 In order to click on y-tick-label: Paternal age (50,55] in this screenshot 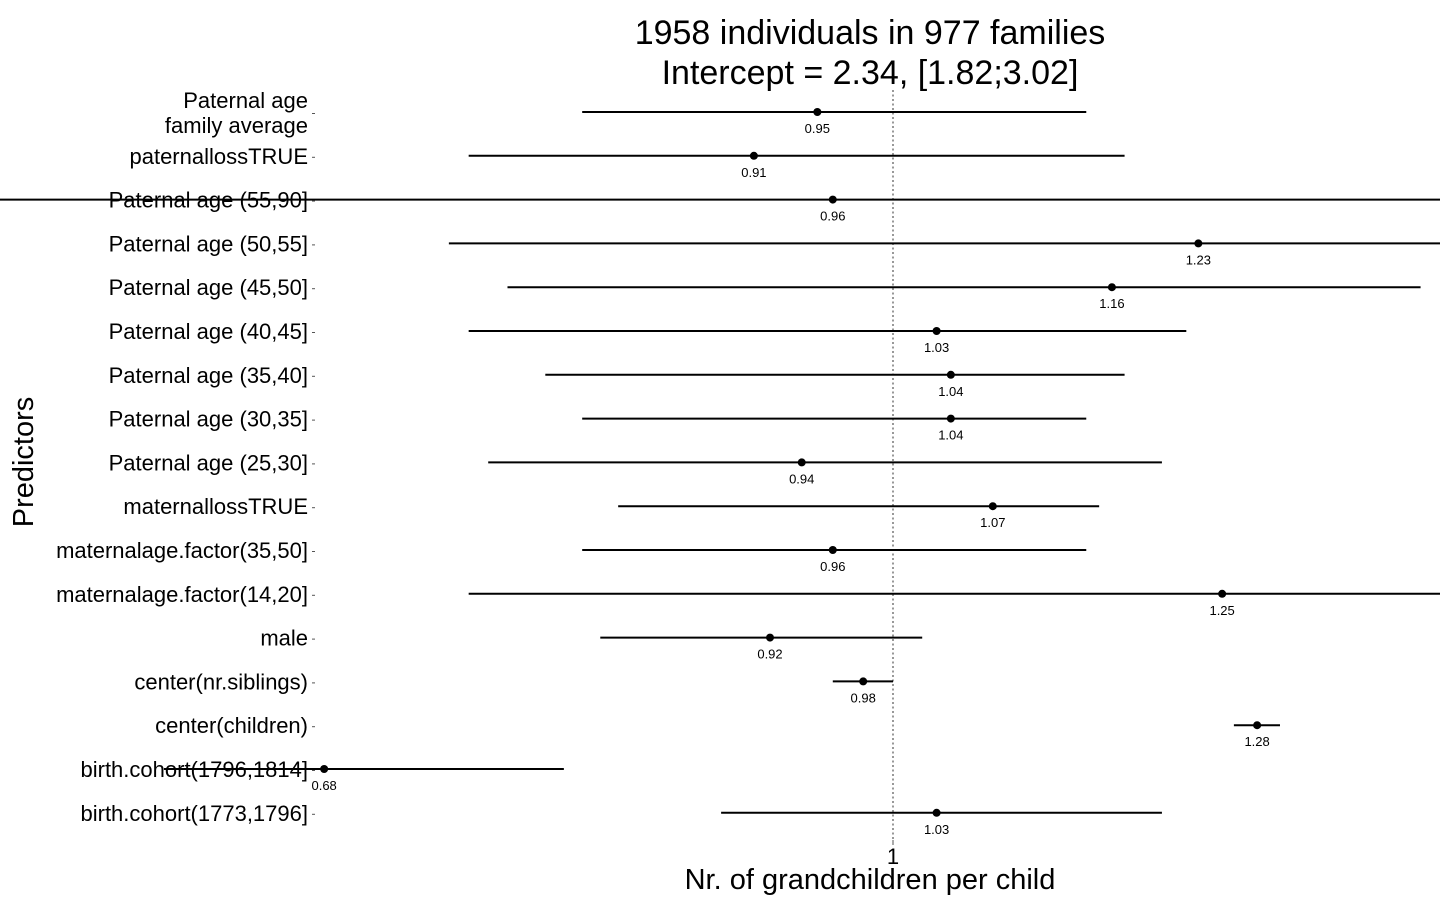, I will do `click(208, 243)`.